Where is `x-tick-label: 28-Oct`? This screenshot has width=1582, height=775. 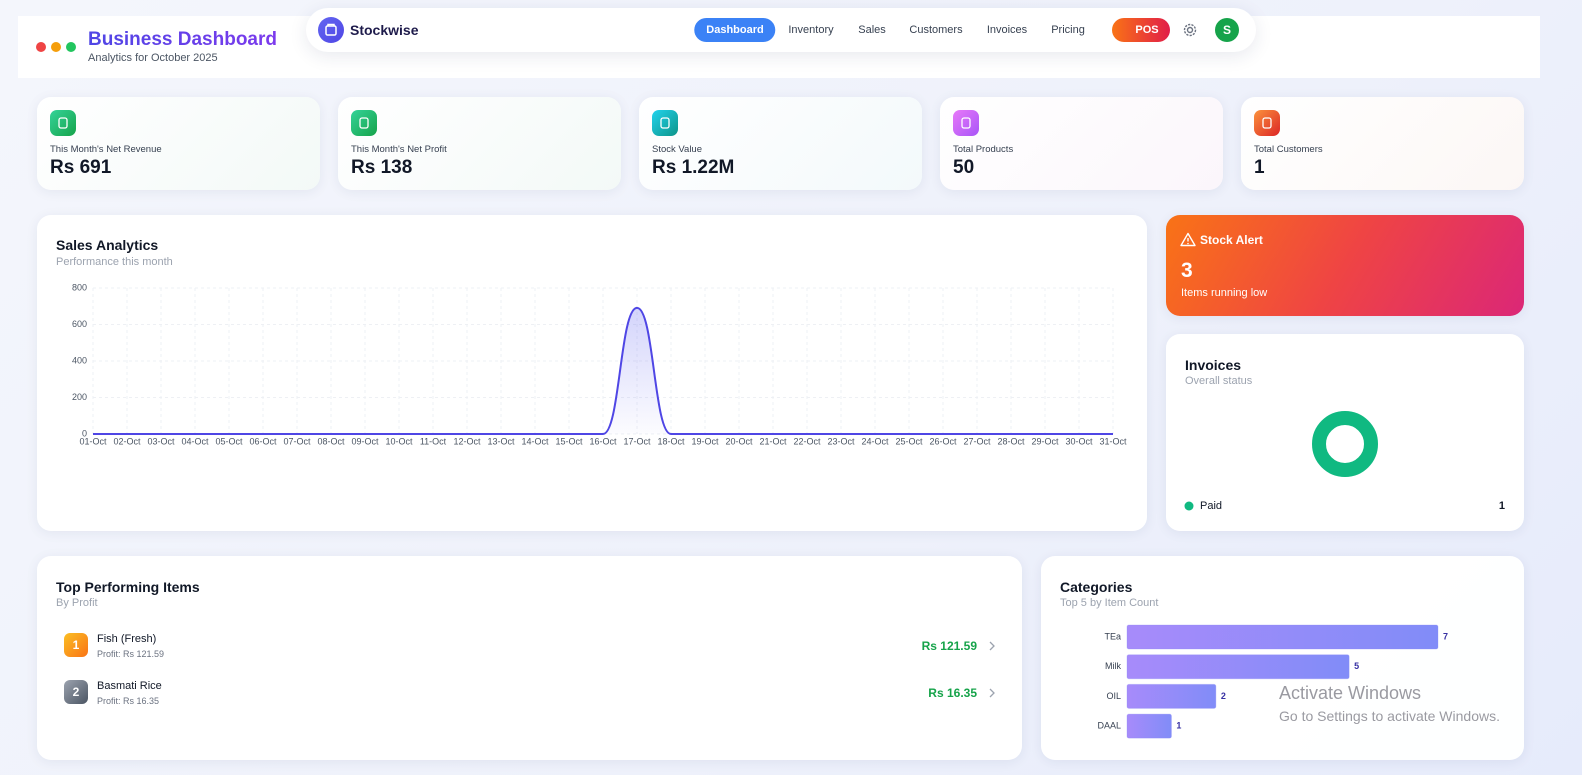
x-tick-label: 28-Oct is located at coordinates (1011, 441).